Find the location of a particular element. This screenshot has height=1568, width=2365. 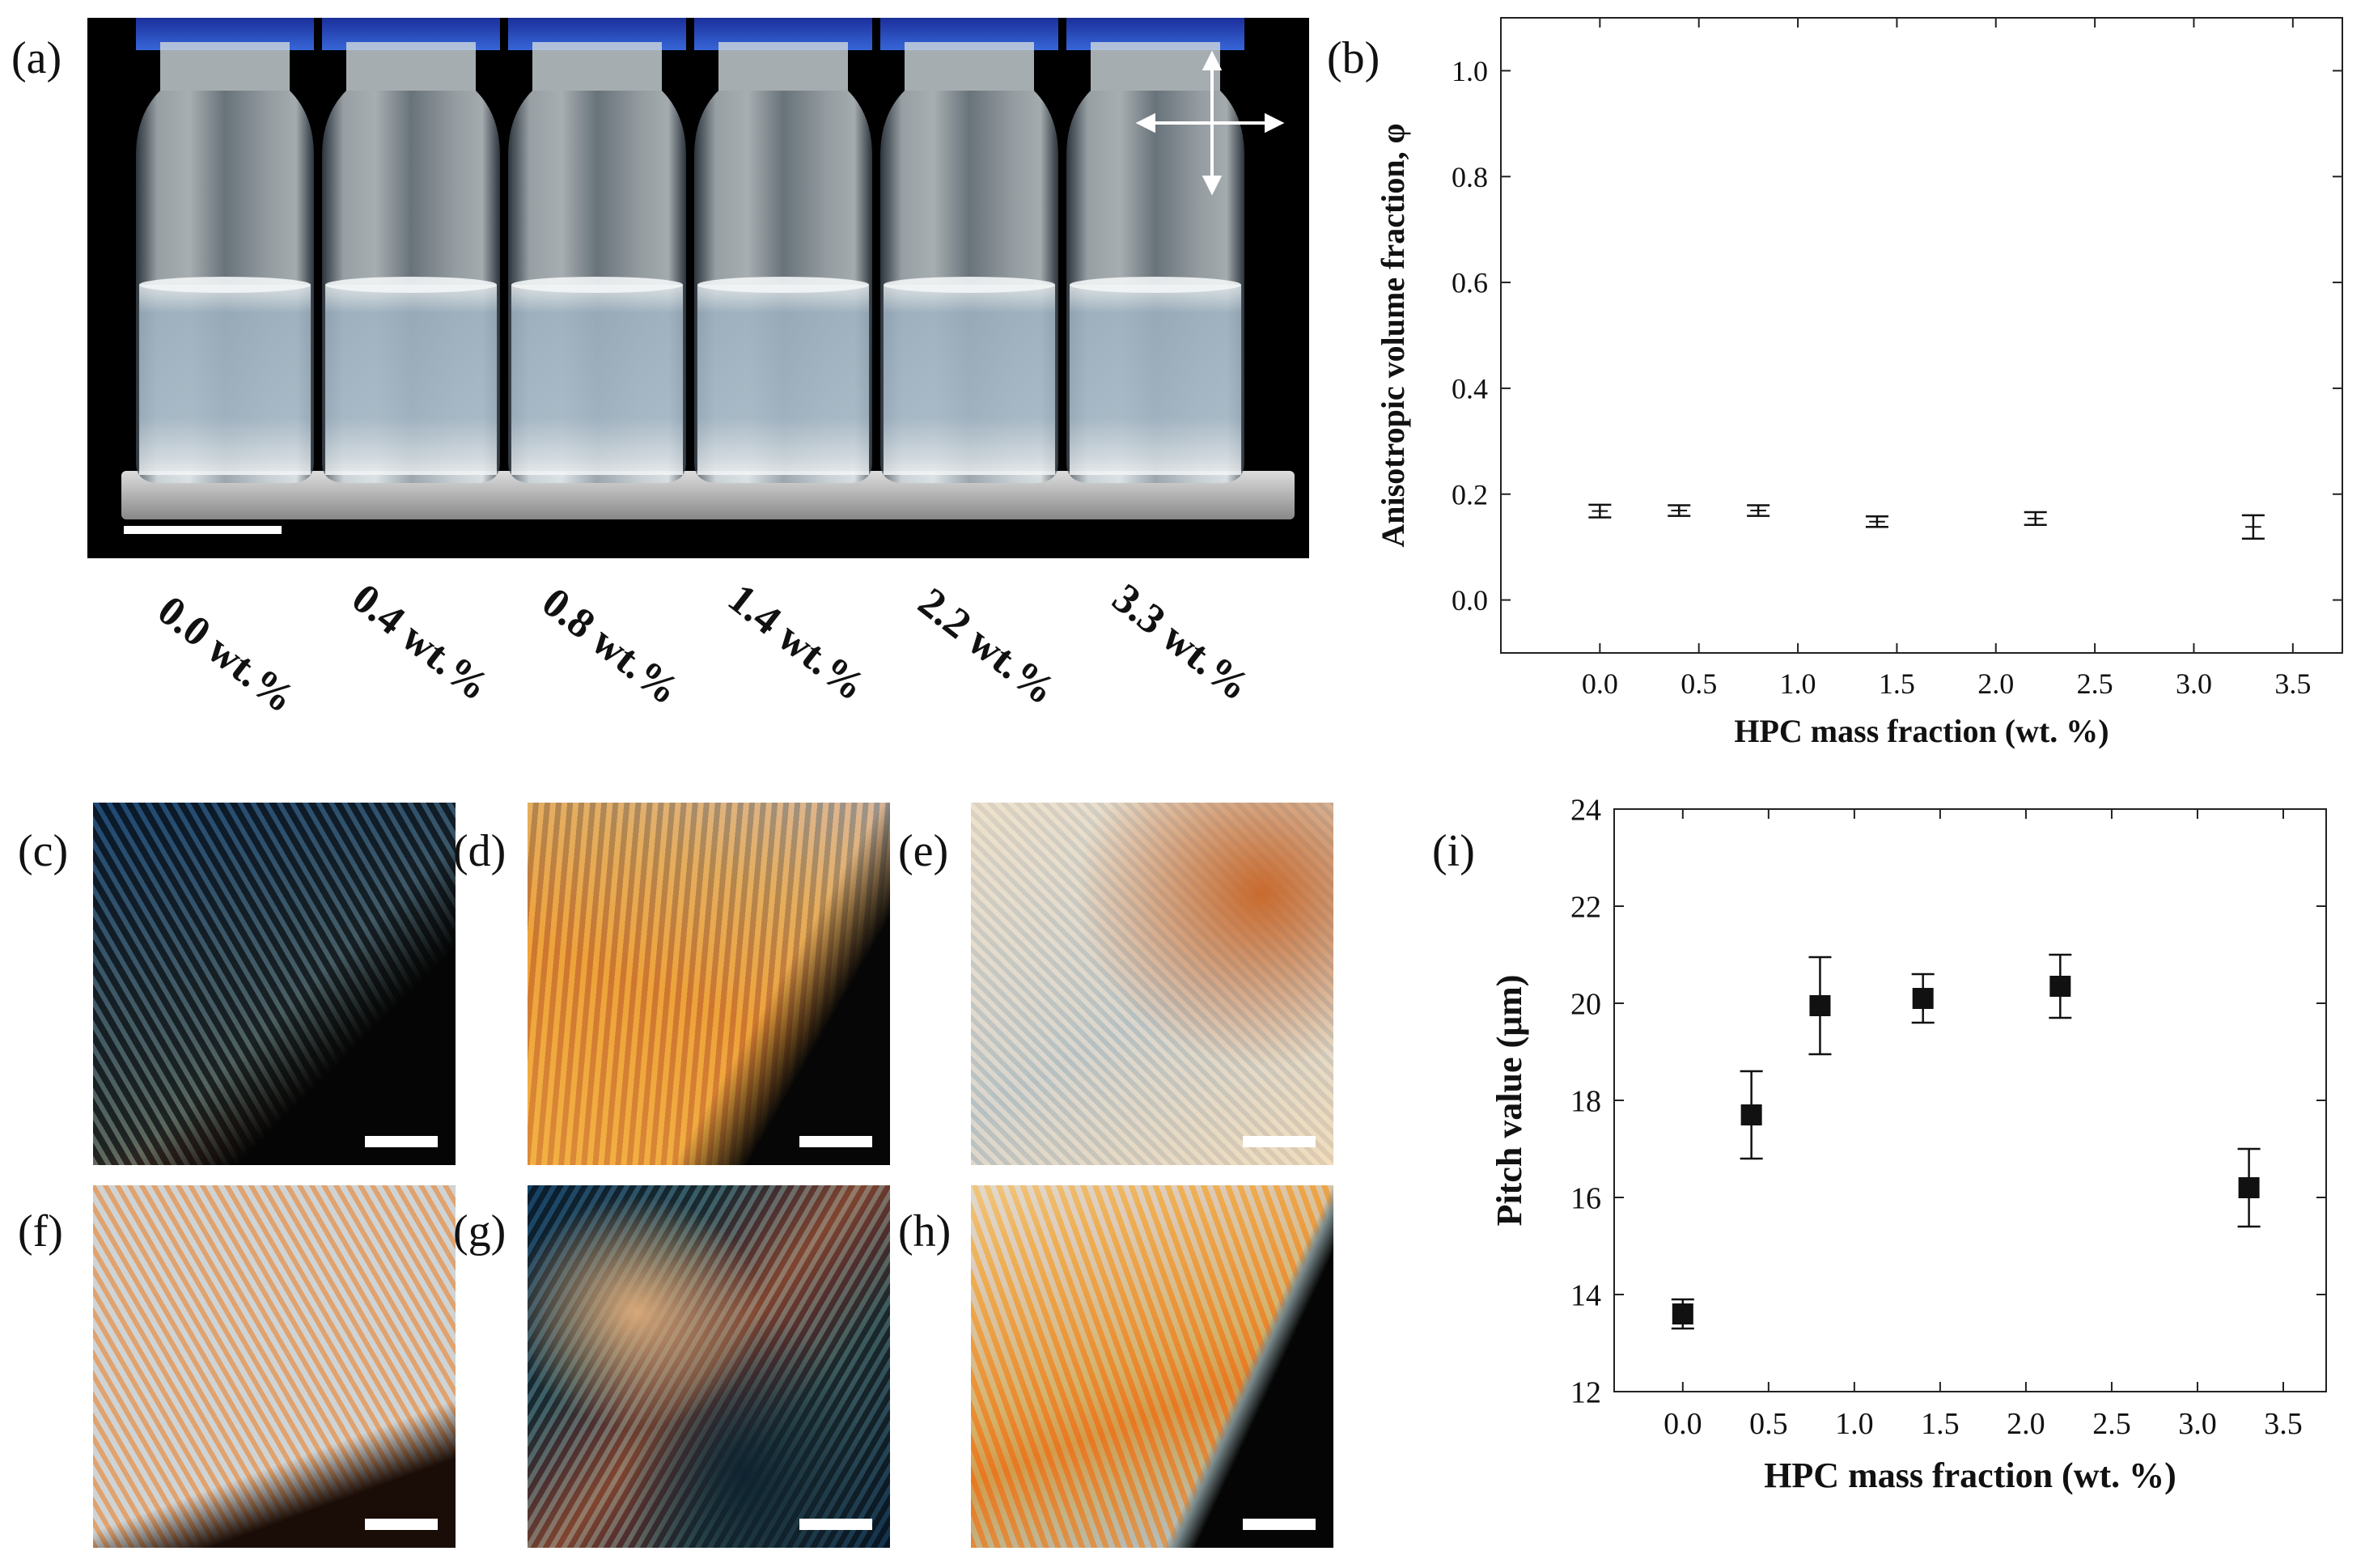

scale-bar-d is located at coordinates (835, 1142).